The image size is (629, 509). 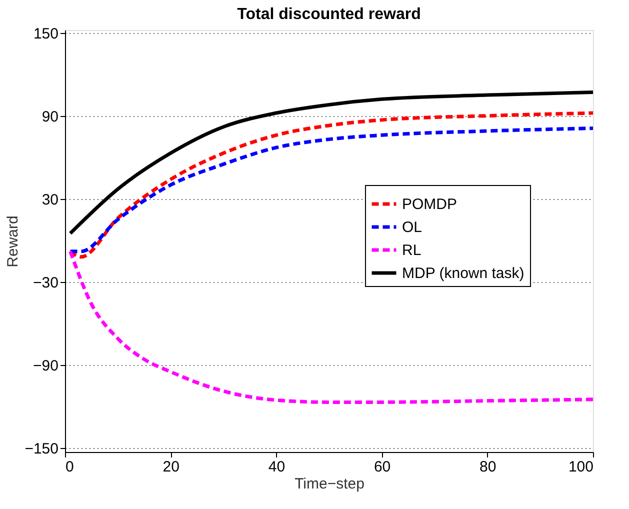 I want to click on legend-label: RL, so click(x=412, y=250).